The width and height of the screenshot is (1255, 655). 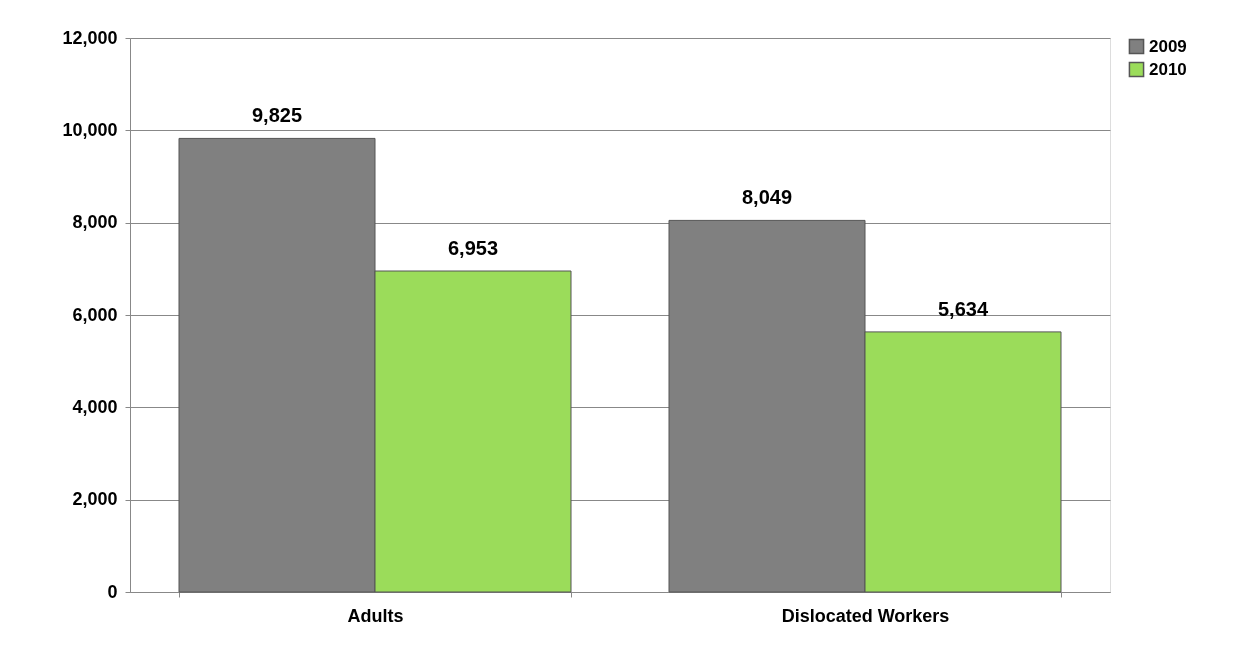 I want to click on data-label: 6,953, so click(x=473, y=248).